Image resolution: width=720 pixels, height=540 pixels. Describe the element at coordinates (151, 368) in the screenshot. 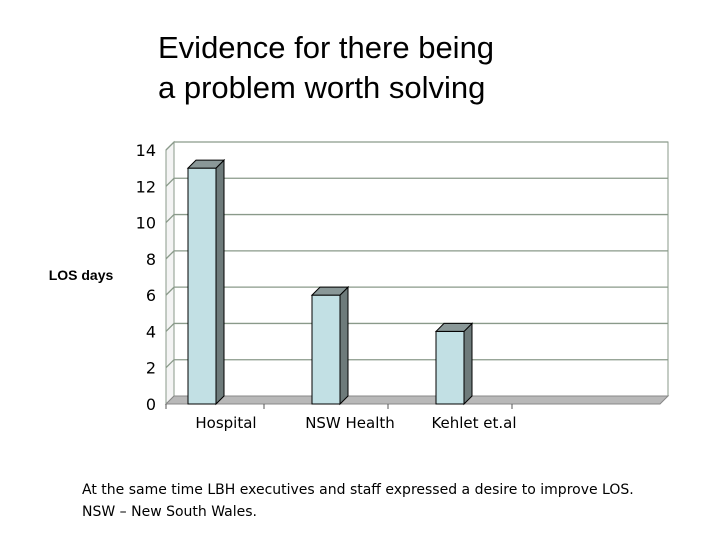

I see `y-tick-label: 2` at that location.